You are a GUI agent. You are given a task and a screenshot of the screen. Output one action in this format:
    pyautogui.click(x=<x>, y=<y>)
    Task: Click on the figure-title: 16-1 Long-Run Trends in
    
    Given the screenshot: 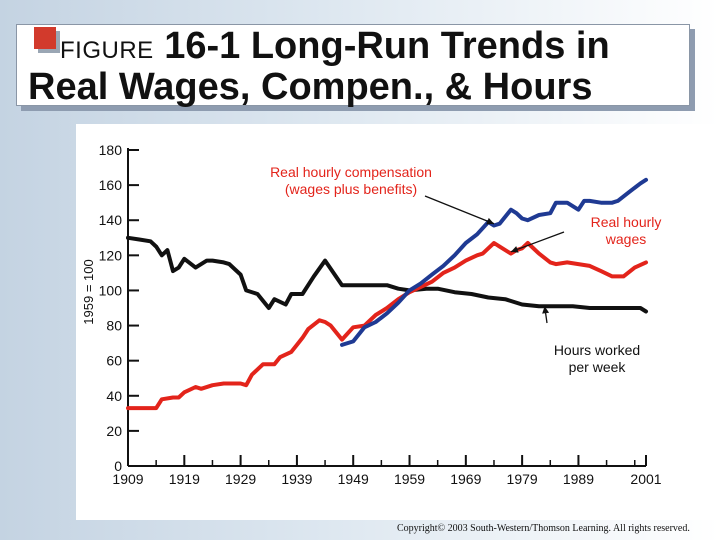 What is the action you would take?
    pyautogui.click(x=387, y=46)
    